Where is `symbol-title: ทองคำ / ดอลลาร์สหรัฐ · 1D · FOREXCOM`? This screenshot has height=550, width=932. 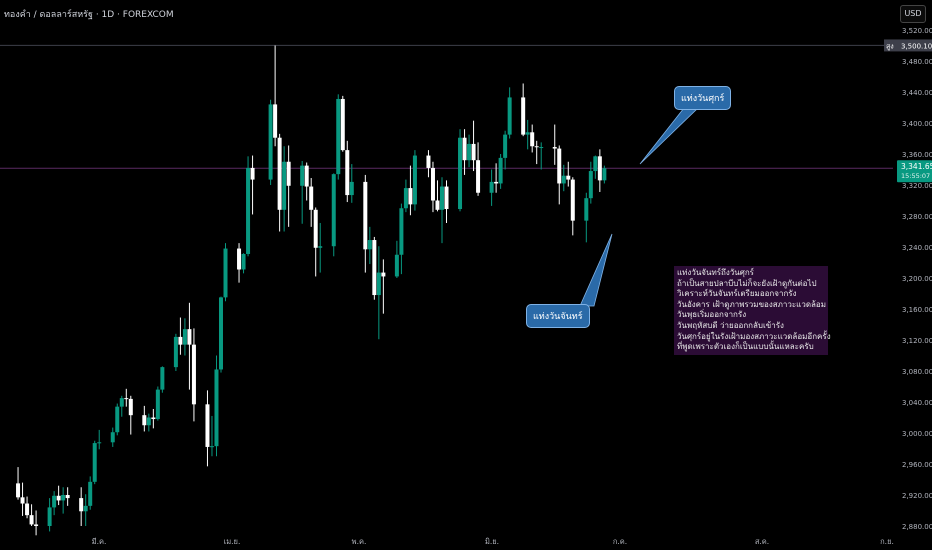
symbol-title: ทองคำ / ดอลลาร์สหรัฐ · 1D · FOREXCOM is located at coordinates (89, 15).